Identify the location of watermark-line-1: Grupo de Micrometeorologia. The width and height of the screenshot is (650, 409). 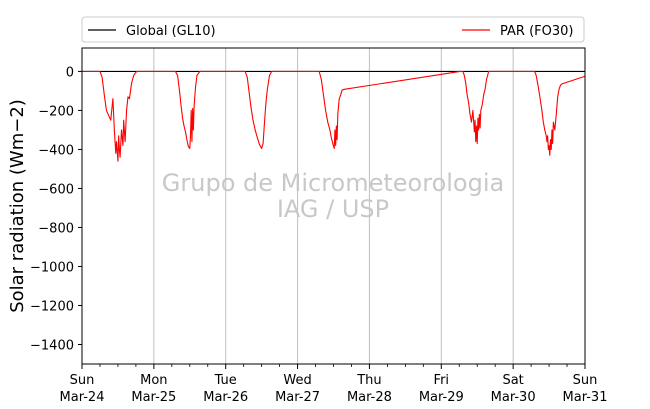
(333, 183).